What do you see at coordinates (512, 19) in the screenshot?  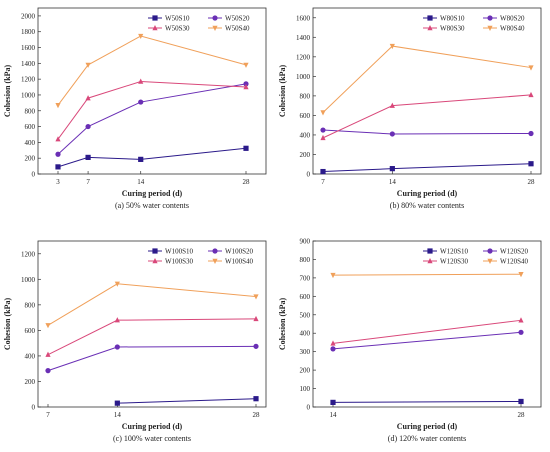 I see `chart-b-legend-label: W80S20` at bounding box center [512, 19].